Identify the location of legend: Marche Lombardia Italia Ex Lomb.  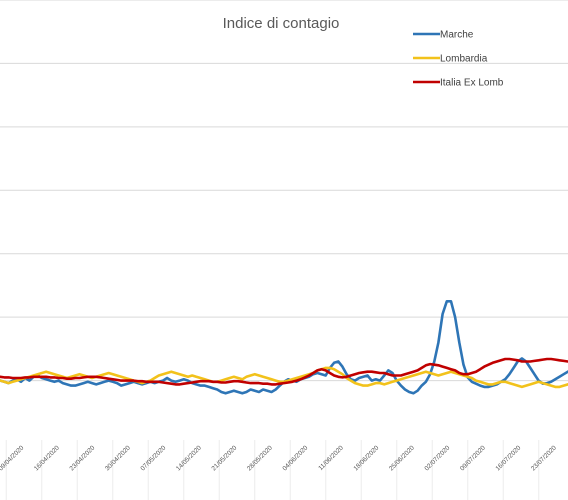
(458, 59).